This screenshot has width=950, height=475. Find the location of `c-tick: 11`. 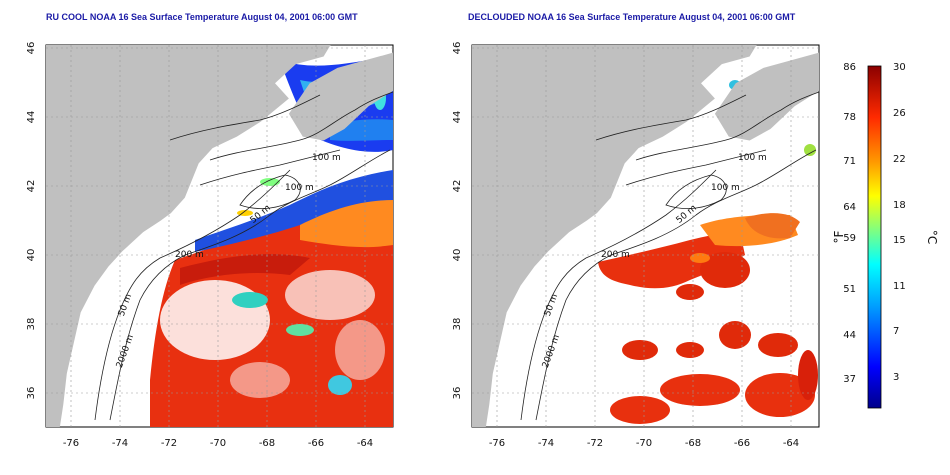

c-tick: 11 is located at coordinates (899, 286).